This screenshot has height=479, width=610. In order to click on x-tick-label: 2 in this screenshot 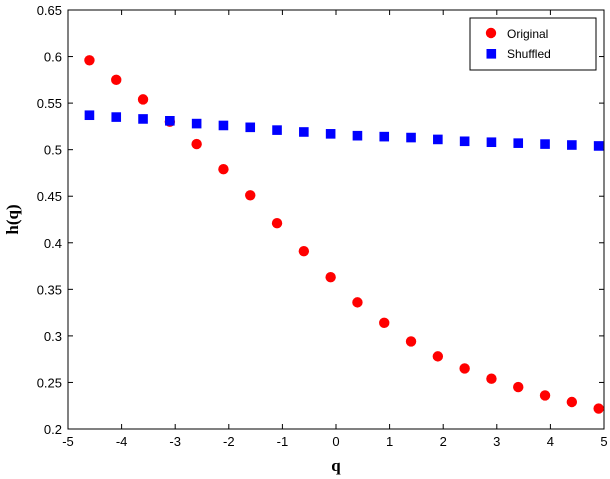, I will do `click(443, 441)`.